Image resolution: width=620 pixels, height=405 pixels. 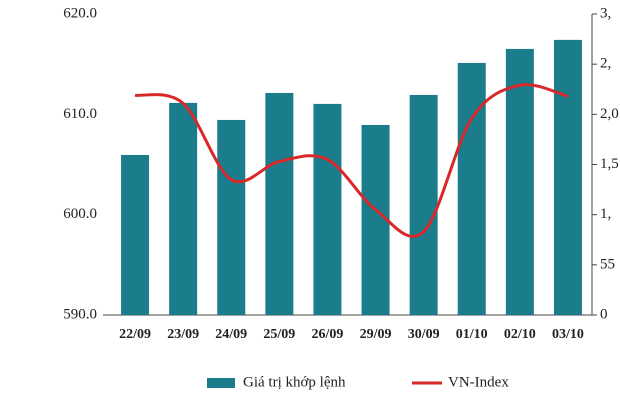 I want to click on legend-swatch, so click(x=221, y=383).